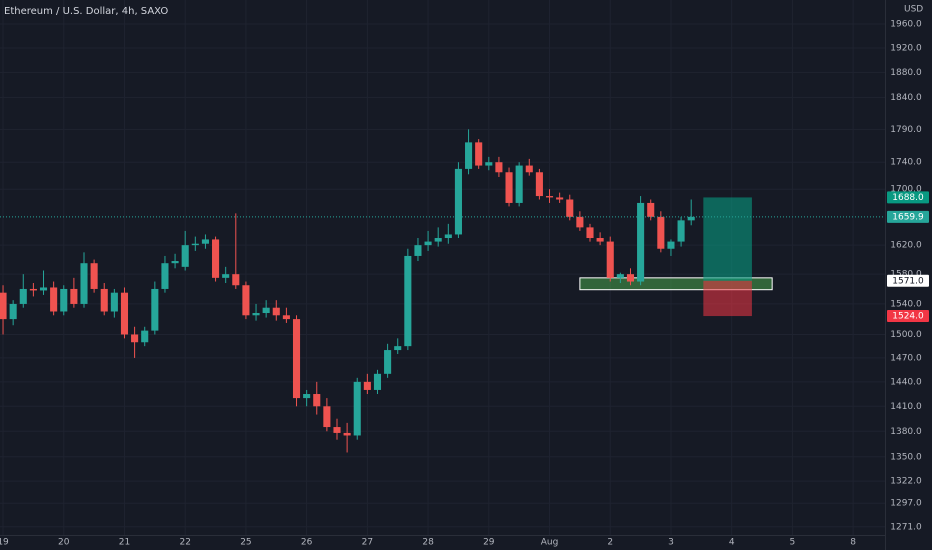 The image size is (932, 550). What do you see at coordinates (727, 298) in the screenshot?
I see `stop-zone` at bounding box center [727, 298].